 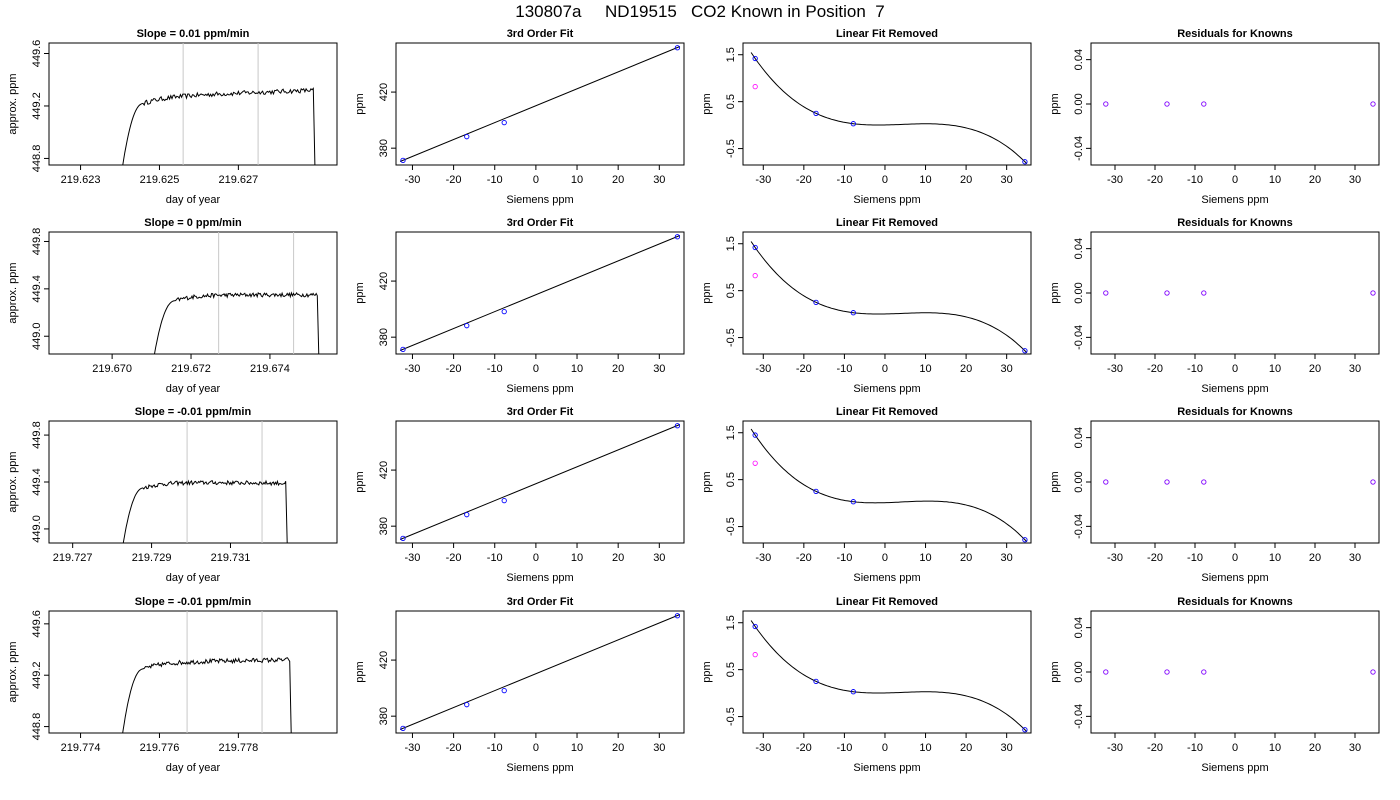 I want to click on y-tick-label: 420, so click(x=384, y=92).